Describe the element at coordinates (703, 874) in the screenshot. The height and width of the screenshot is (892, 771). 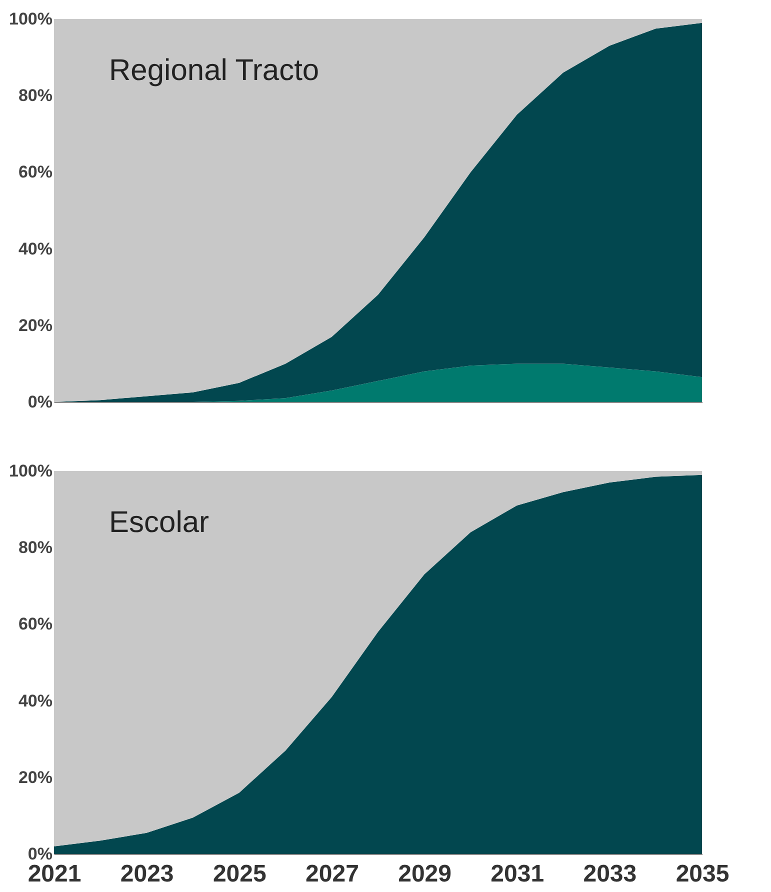
I see `x-tick-label: 2035` at that location.